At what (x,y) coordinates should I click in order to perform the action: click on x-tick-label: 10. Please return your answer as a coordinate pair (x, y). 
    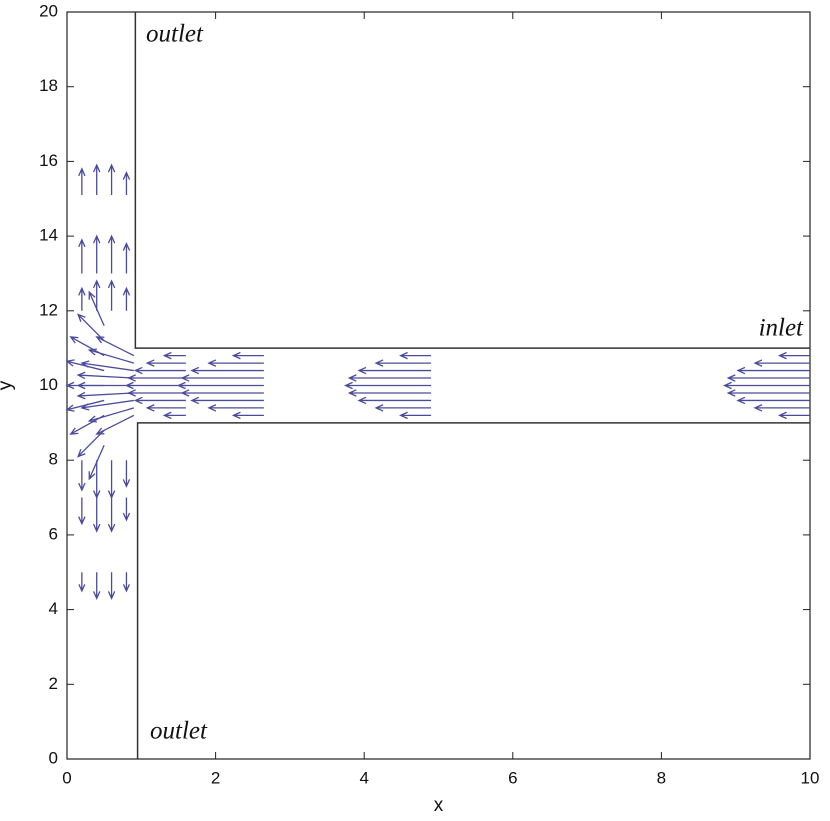
    Looking at the image, I should click on (810, 777).